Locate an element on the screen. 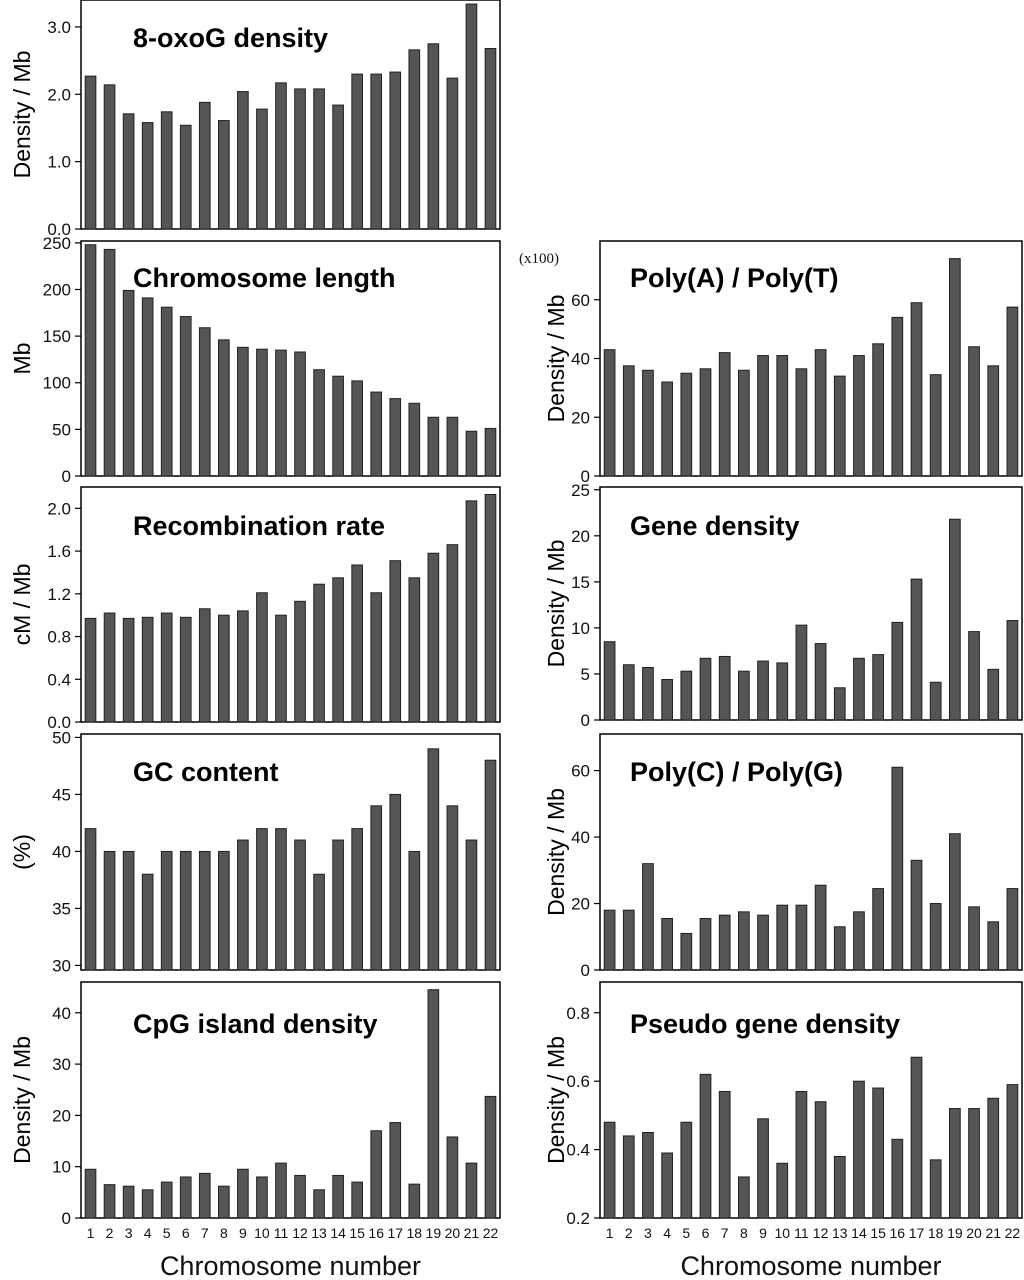 The image size is (1024, 1280). panel-gene-density: 0 5 10 15 20 25 Gene density Density / Mb is located at coordinates (783, 605).